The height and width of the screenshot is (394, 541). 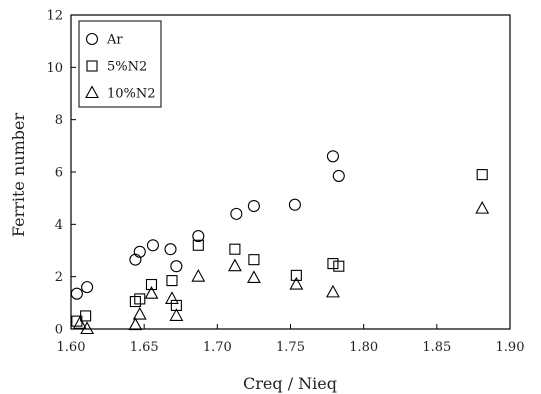 What do you see at coordinates (131, 94) in the screenshot?
I see `legend-label: 10%N2` at bounding box center [131, 94].